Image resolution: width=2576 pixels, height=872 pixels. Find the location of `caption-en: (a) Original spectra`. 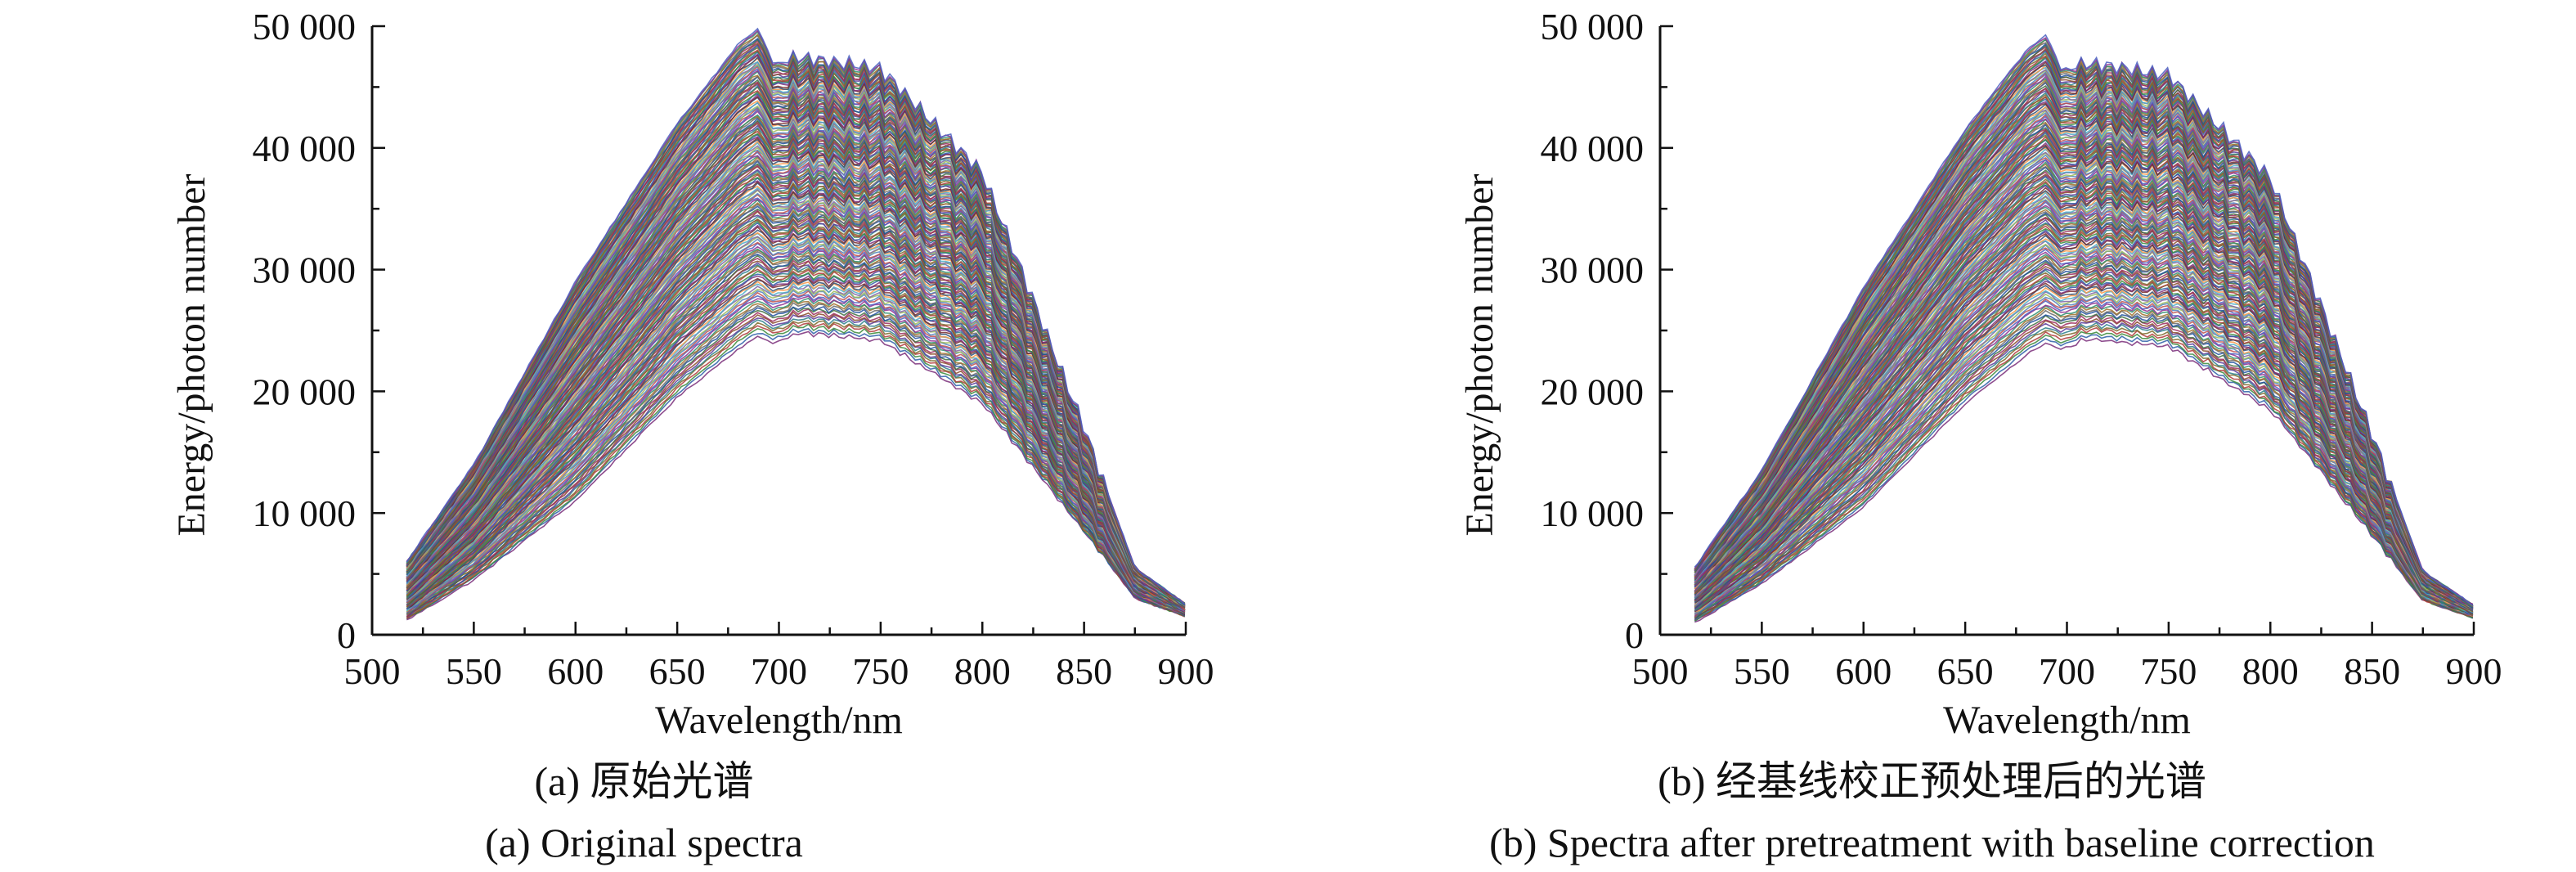

caption-en: (a) Original spectra is located at coordinates (644, 842).